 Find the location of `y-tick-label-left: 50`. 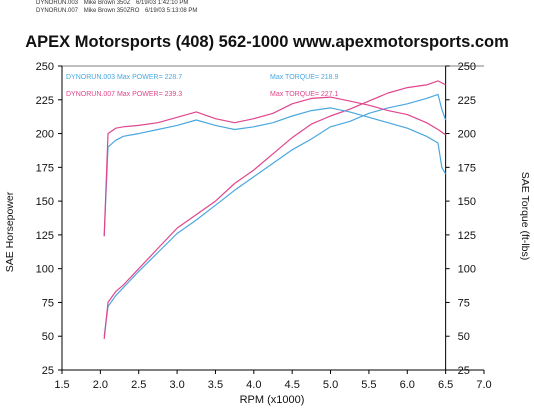

y-tick-label-left: 50 is located at coordinates (48, 337).